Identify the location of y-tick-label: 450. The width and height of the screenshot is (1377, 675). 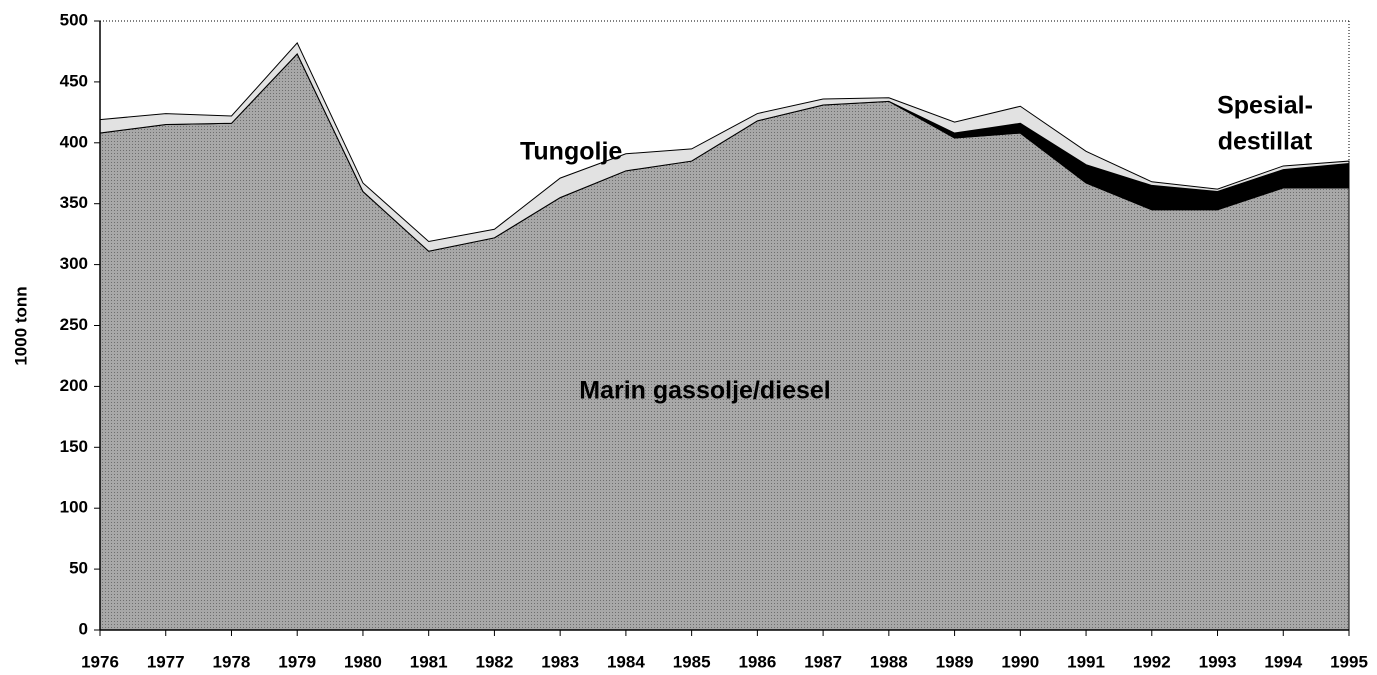
(74, 80).